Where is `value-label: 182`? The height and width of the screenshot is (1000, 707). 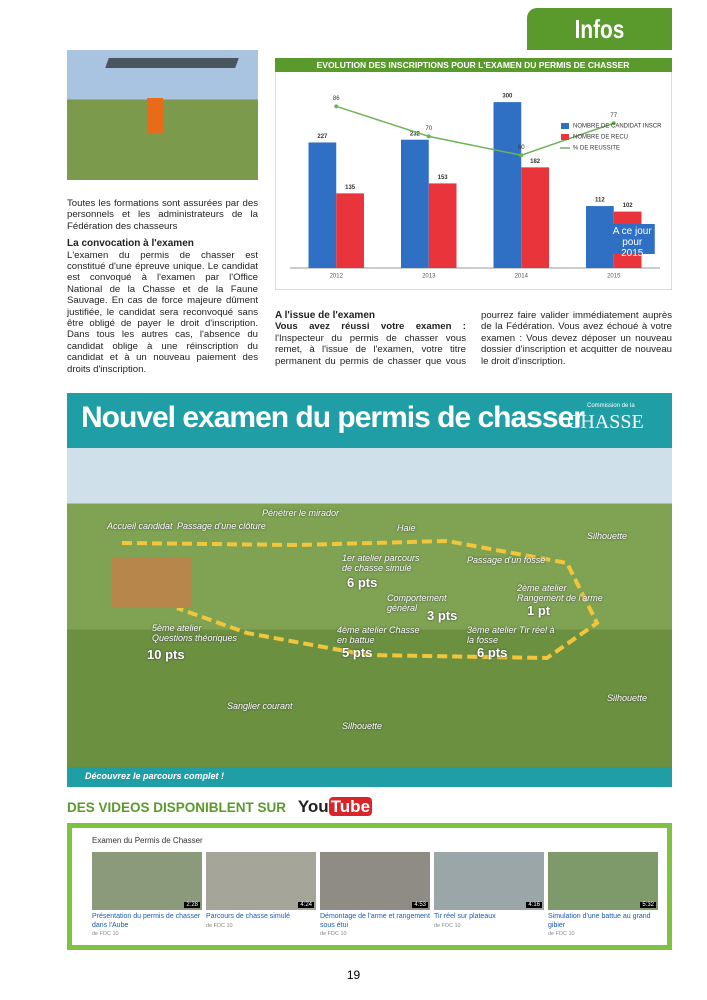
value-label: 182 is located at coordinates (535, 162).